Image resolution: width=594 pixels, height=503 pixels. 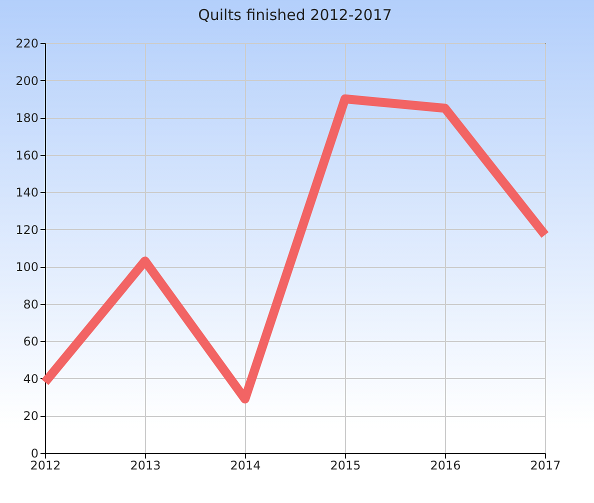 What do you see at coordinates (27, 193) in the screenshot?
I see `y-tick-label: 140` at bounding box center [27, 193].